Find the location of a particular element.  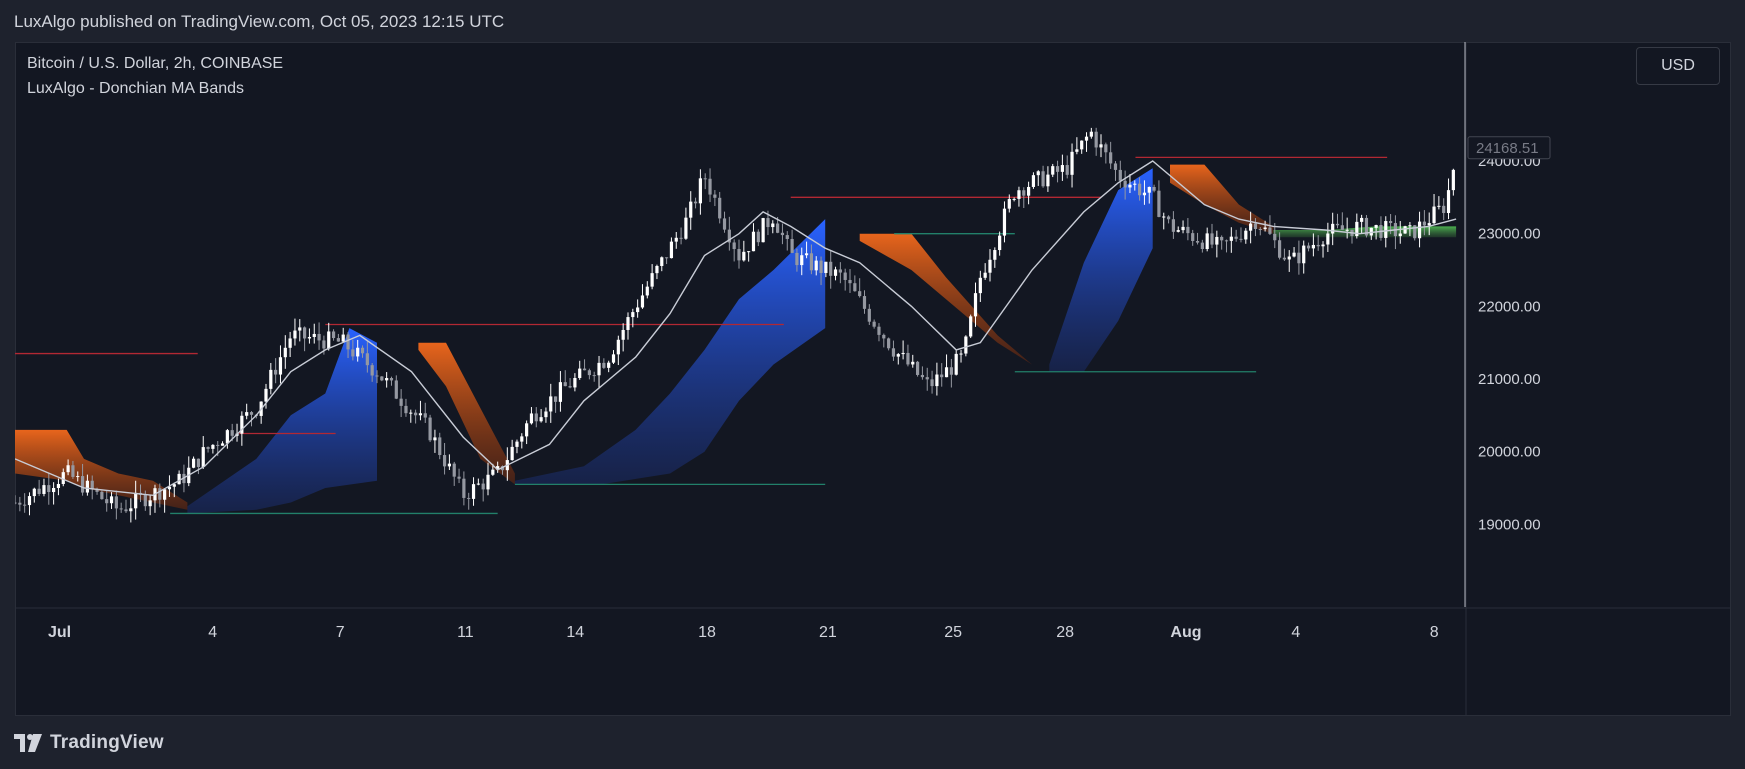

indicator-legend: LuxAlgo - Donchian MA Bands is located at coordinates (136, 88).